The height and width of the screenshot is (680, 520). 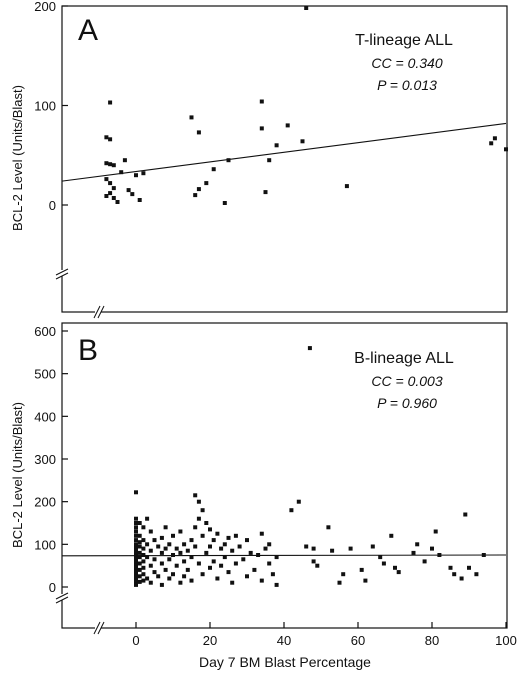 I want to click on panel-b-ytick-label: 300, so click(x=45, y=459).